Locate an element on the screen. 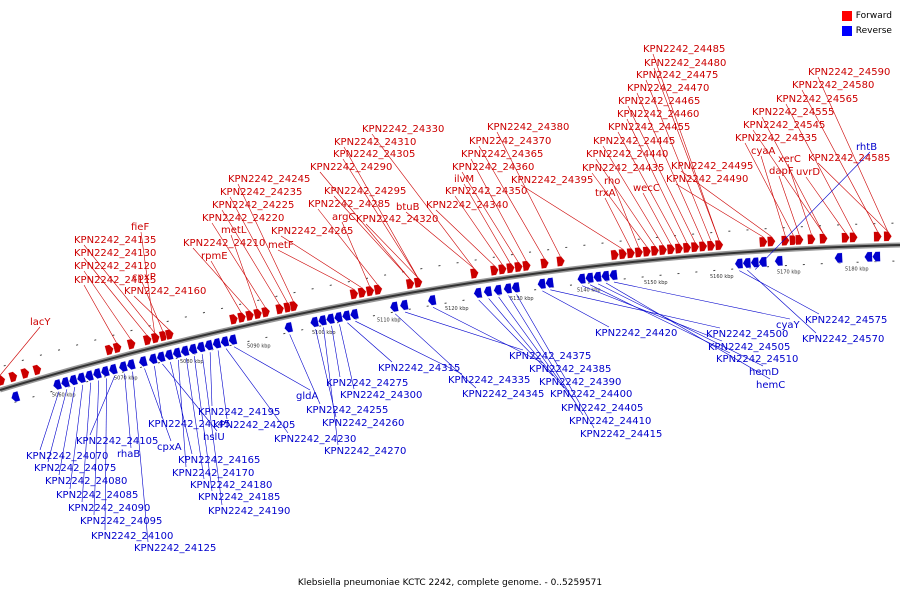  reverse-gene-label: KPN2242_24165 is located at coordinates (219, 460).